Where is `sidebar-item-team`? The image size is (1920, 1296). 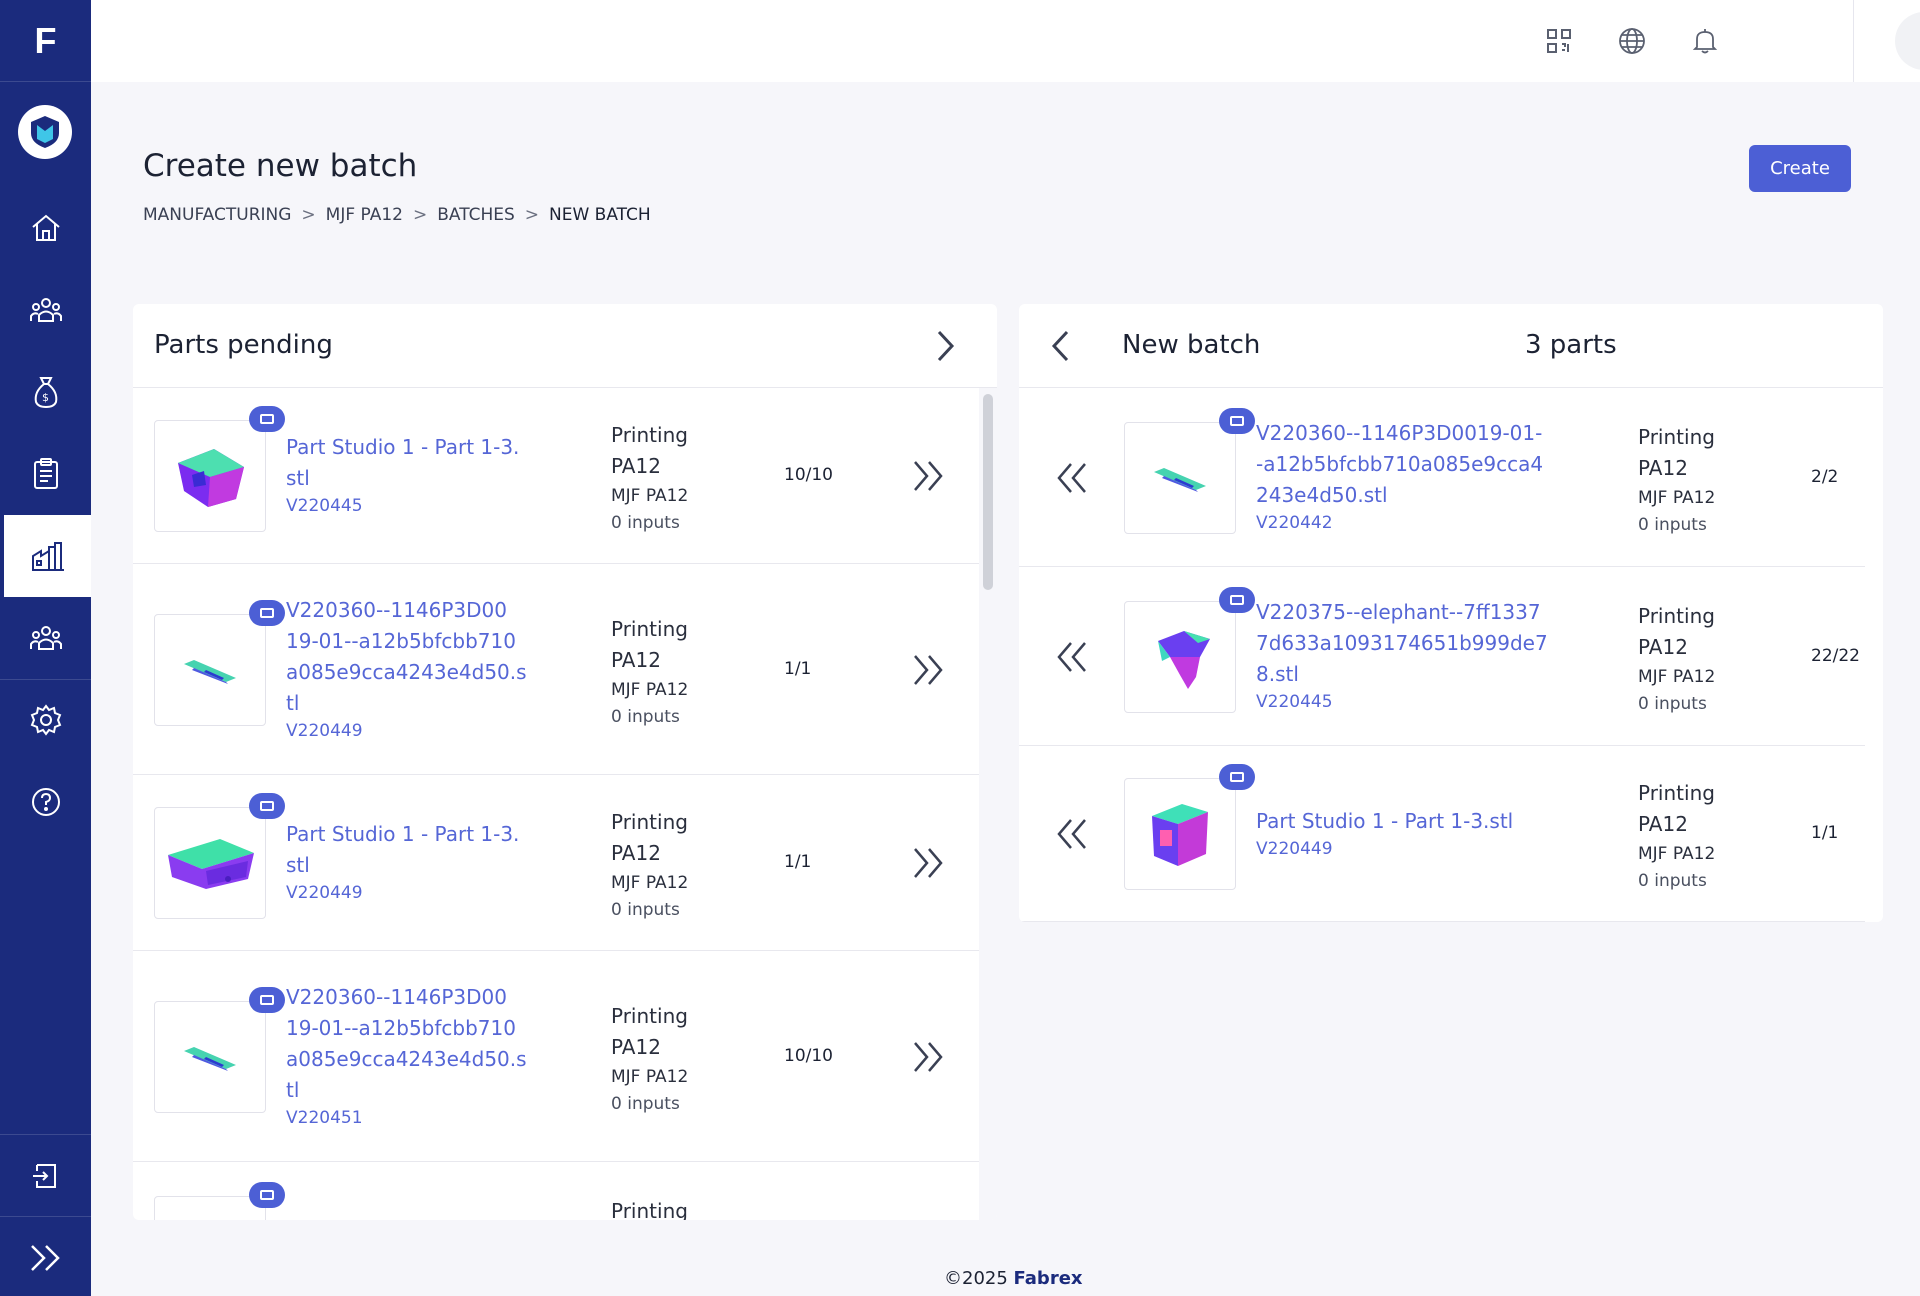
sidebar-item-team is located at coordinates (45, 638).